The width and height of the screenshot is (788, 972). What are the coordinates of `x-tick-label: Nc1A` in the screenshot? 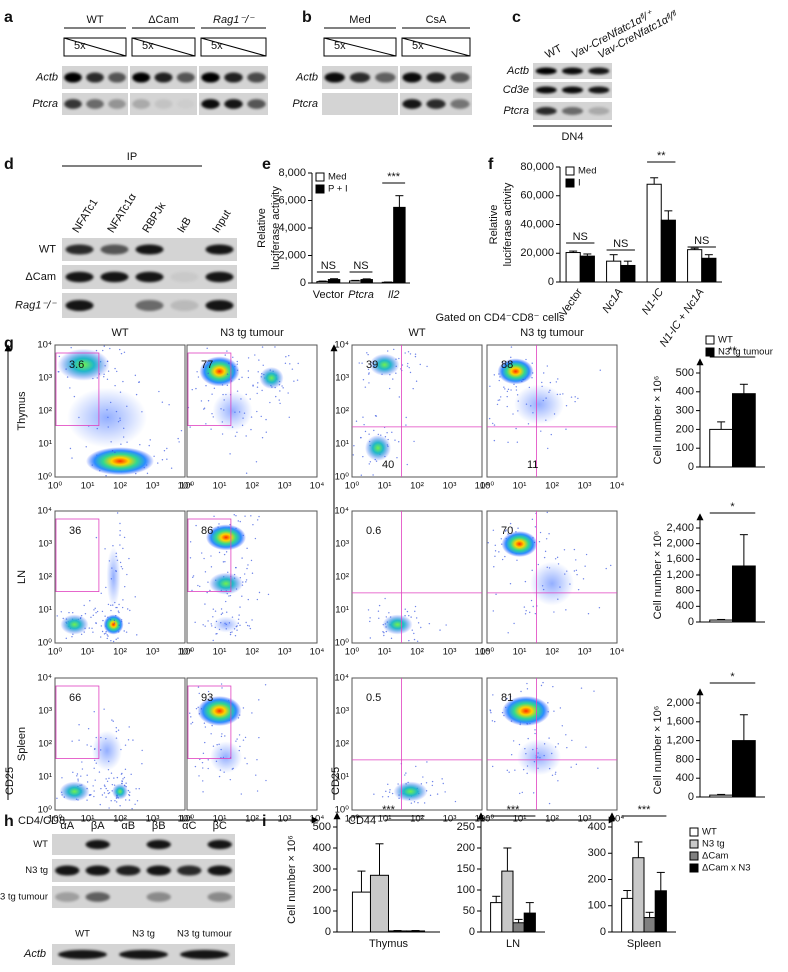 It's located at (612, 301).